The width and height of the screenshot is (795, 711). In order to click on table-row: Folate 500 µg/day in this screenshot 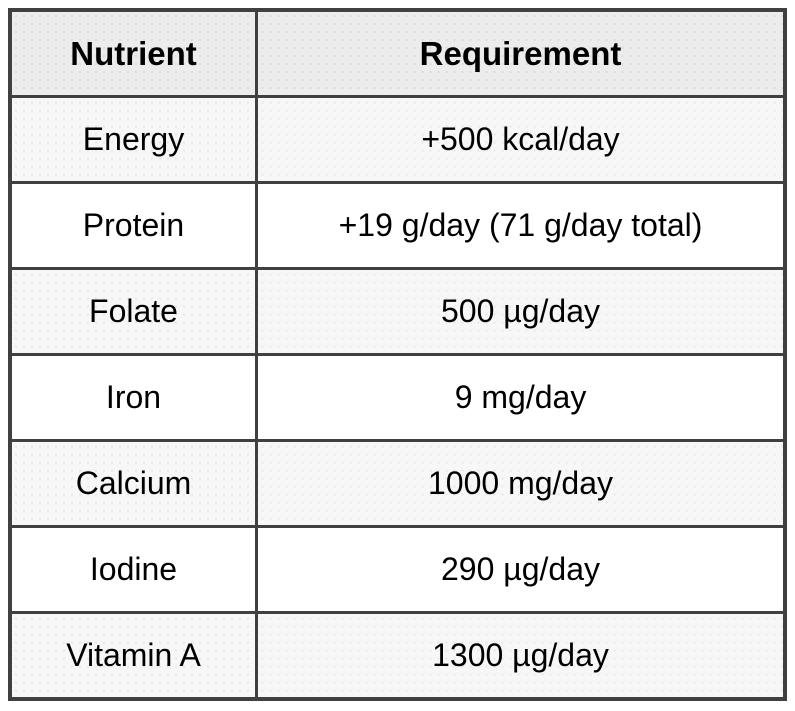, I will do `click(397, 311)`.